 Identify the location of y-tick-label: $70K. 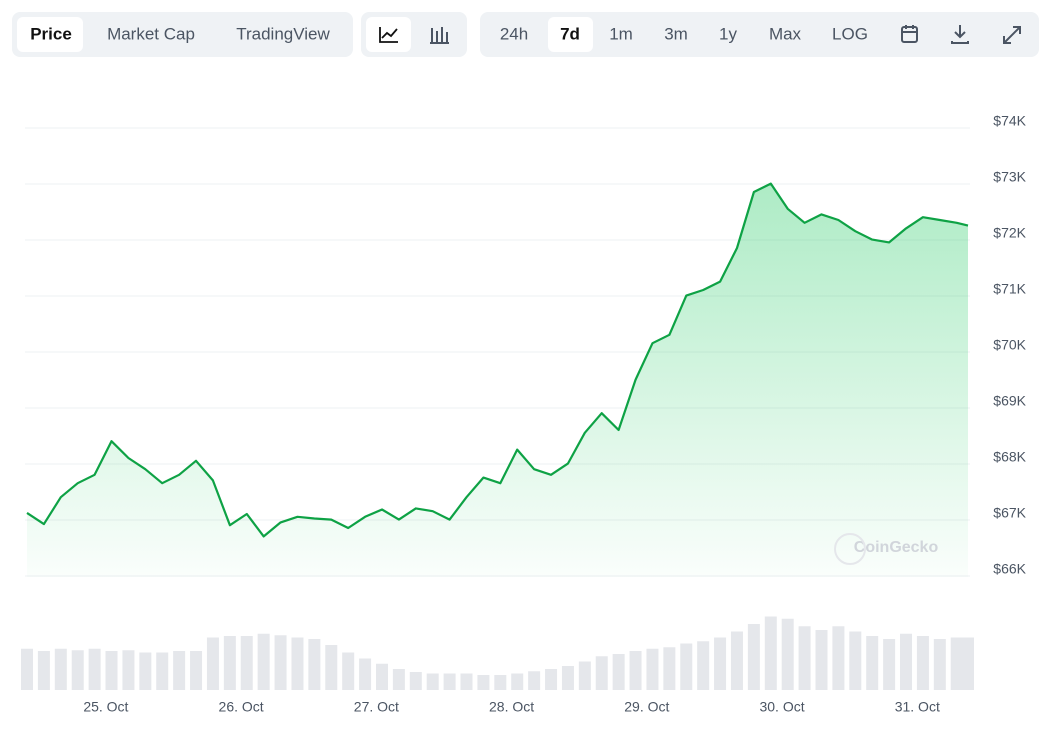
(1009, 345).